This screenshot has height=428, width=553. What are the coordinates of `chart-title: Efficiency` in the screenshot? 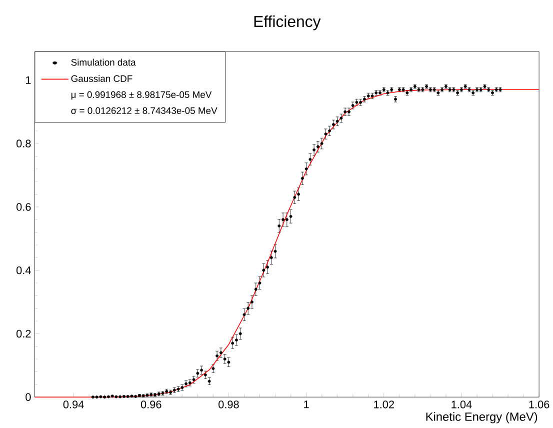 It's located at (287, 23).